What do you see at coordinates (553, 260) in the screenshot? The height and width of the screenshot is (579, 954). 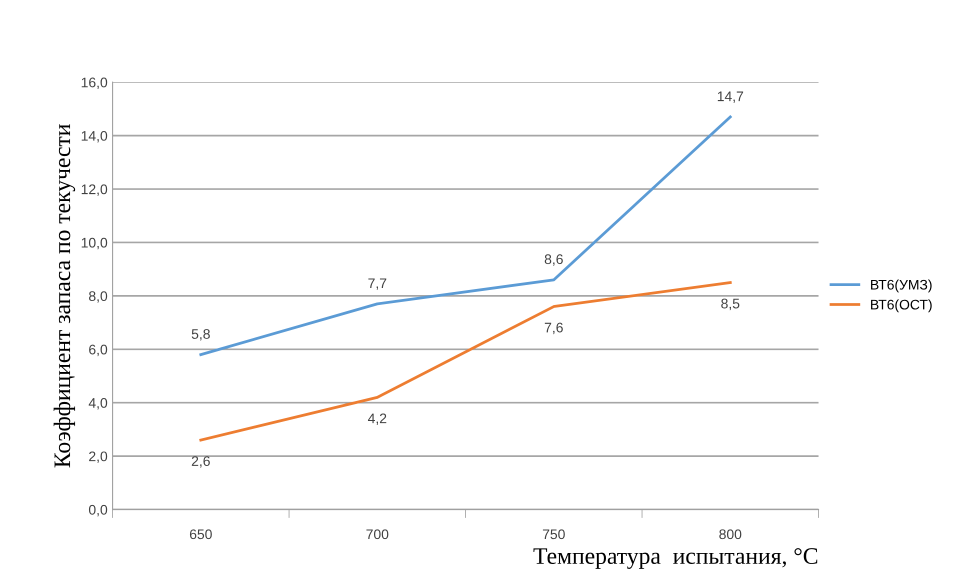 I see `data-label: 8,6` at bounding box center [553, 260].